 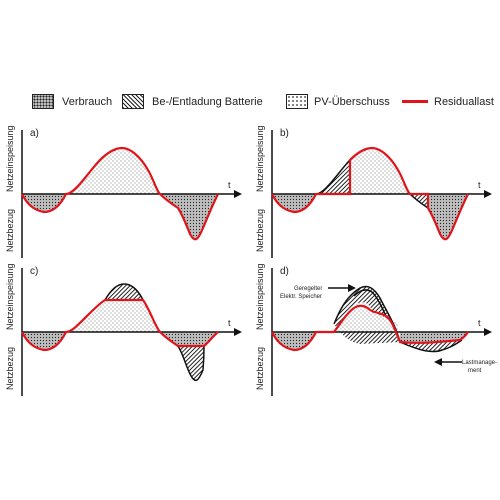 I want to click on storage-arrow-head, so click(x=352, y=288).